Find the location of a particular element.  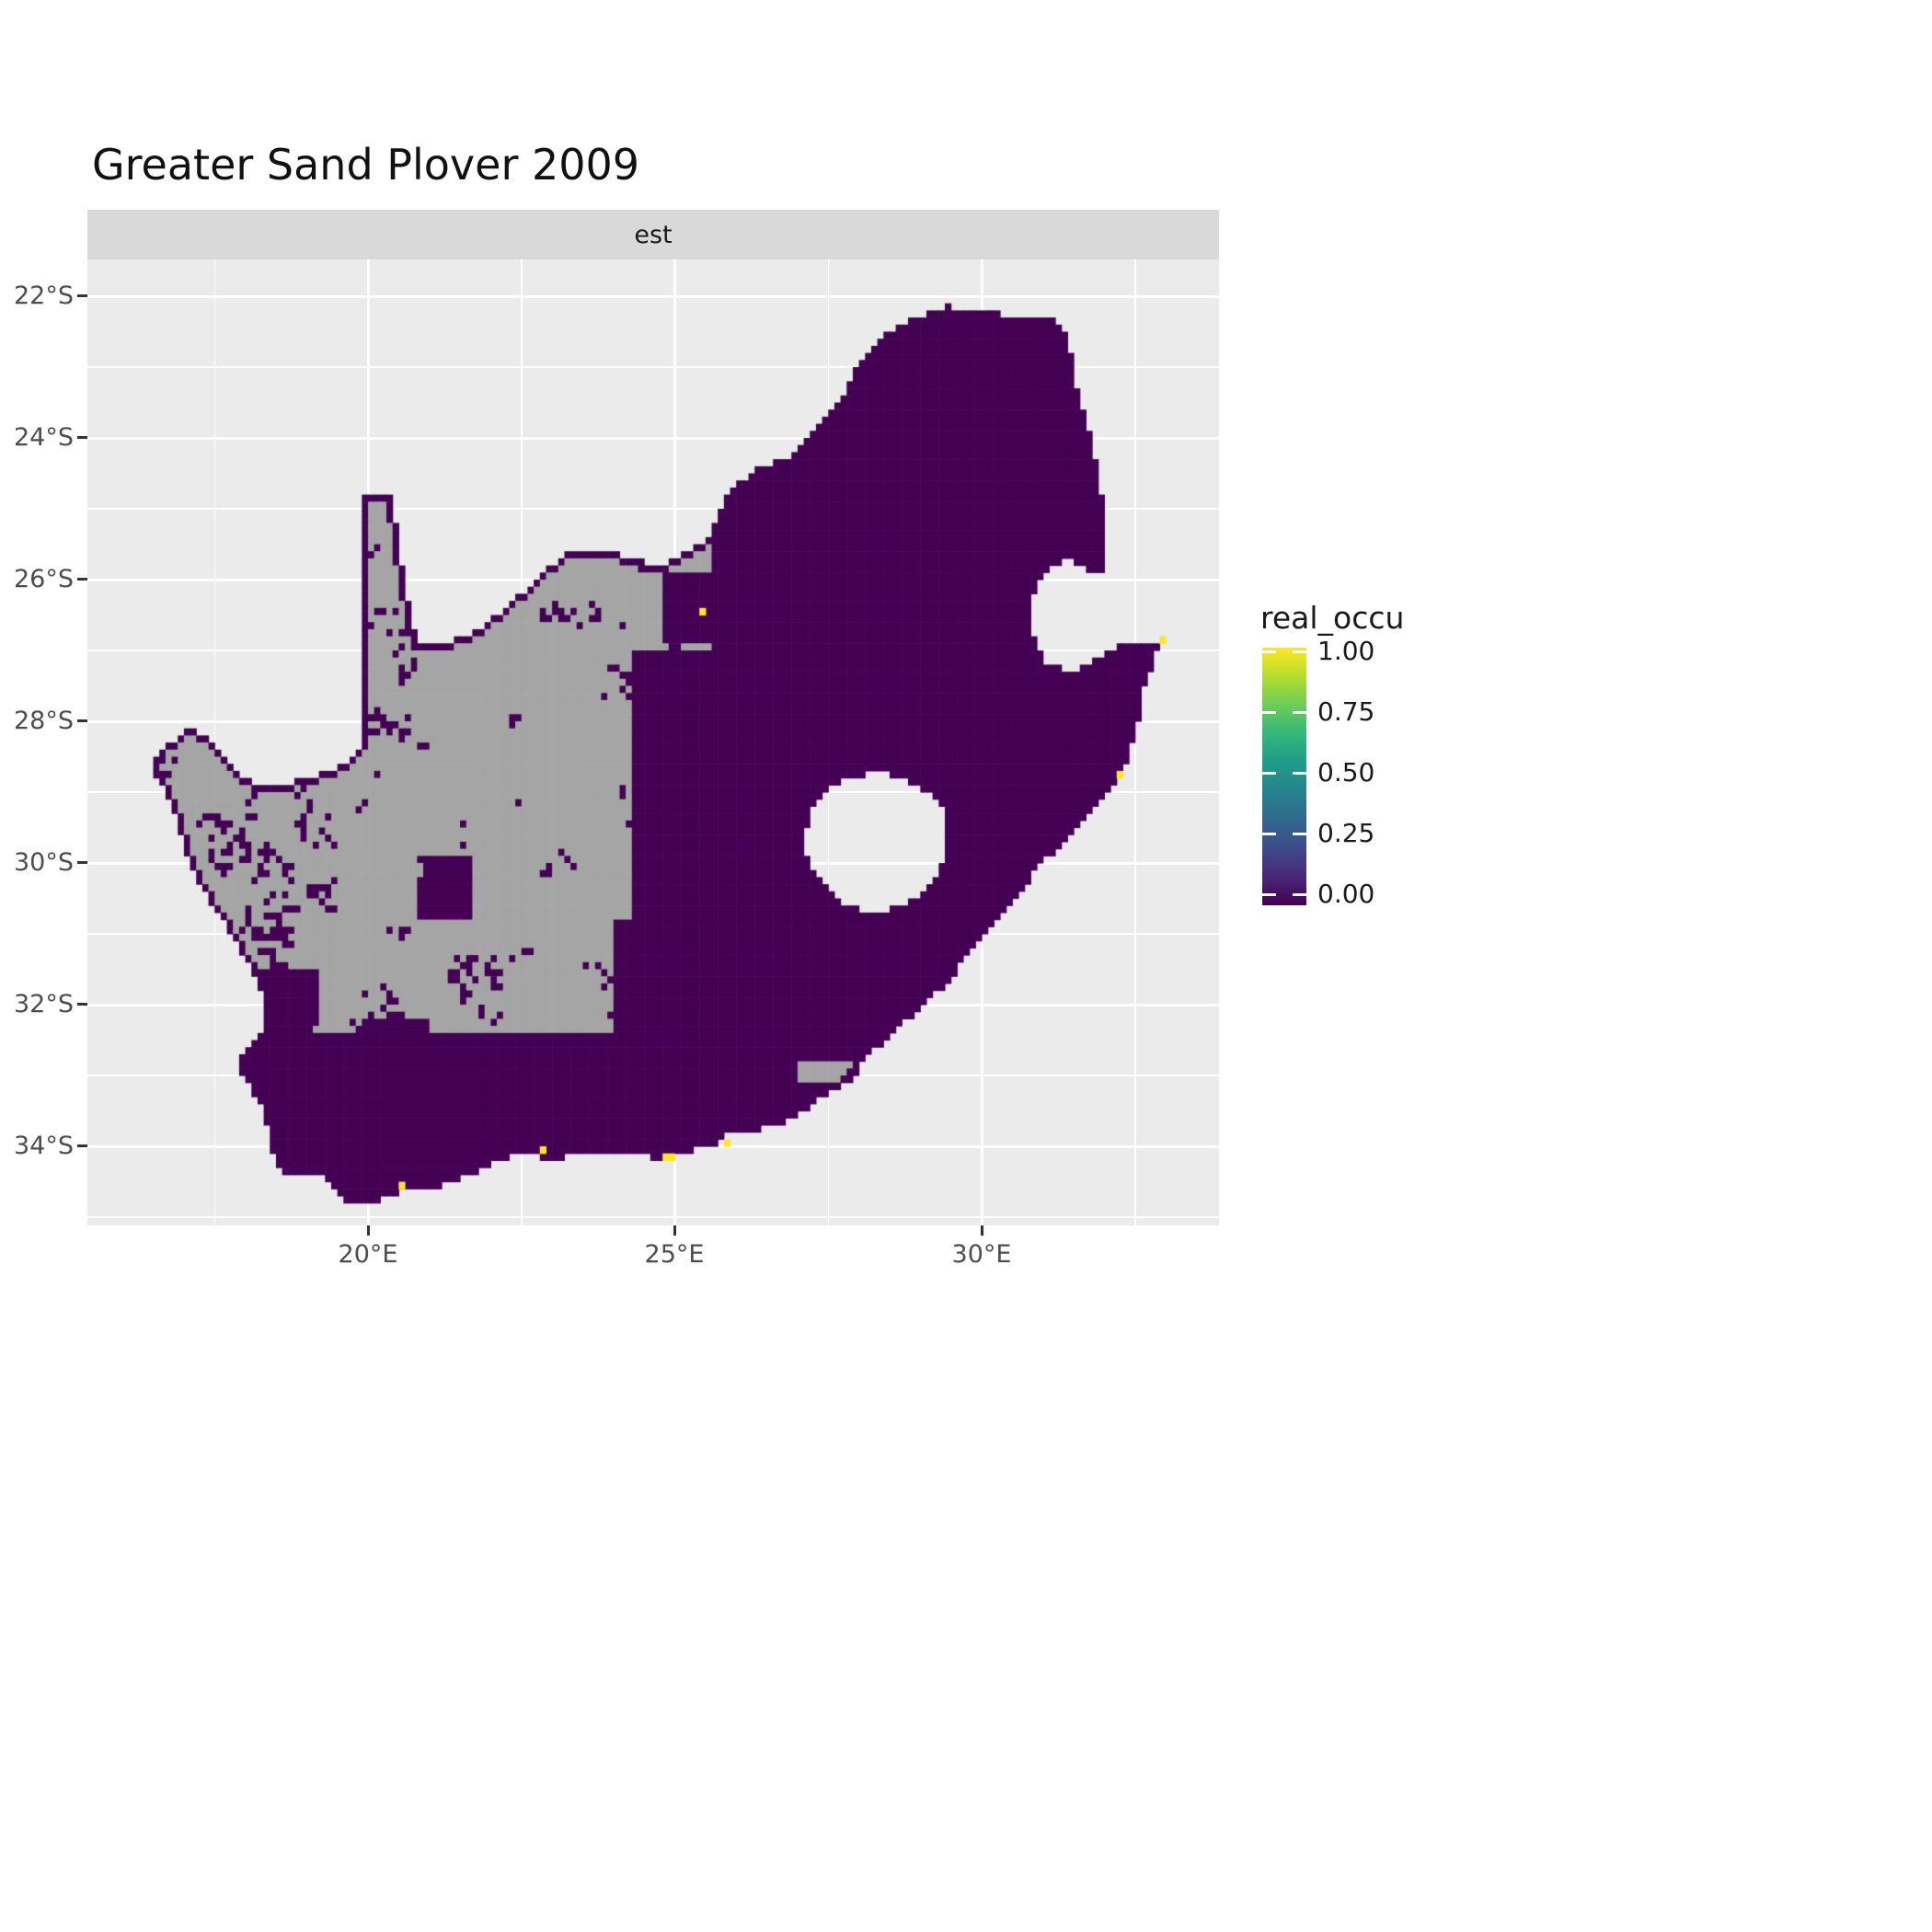

legend-label: 0.25 is located at coordinates (1346, 833).